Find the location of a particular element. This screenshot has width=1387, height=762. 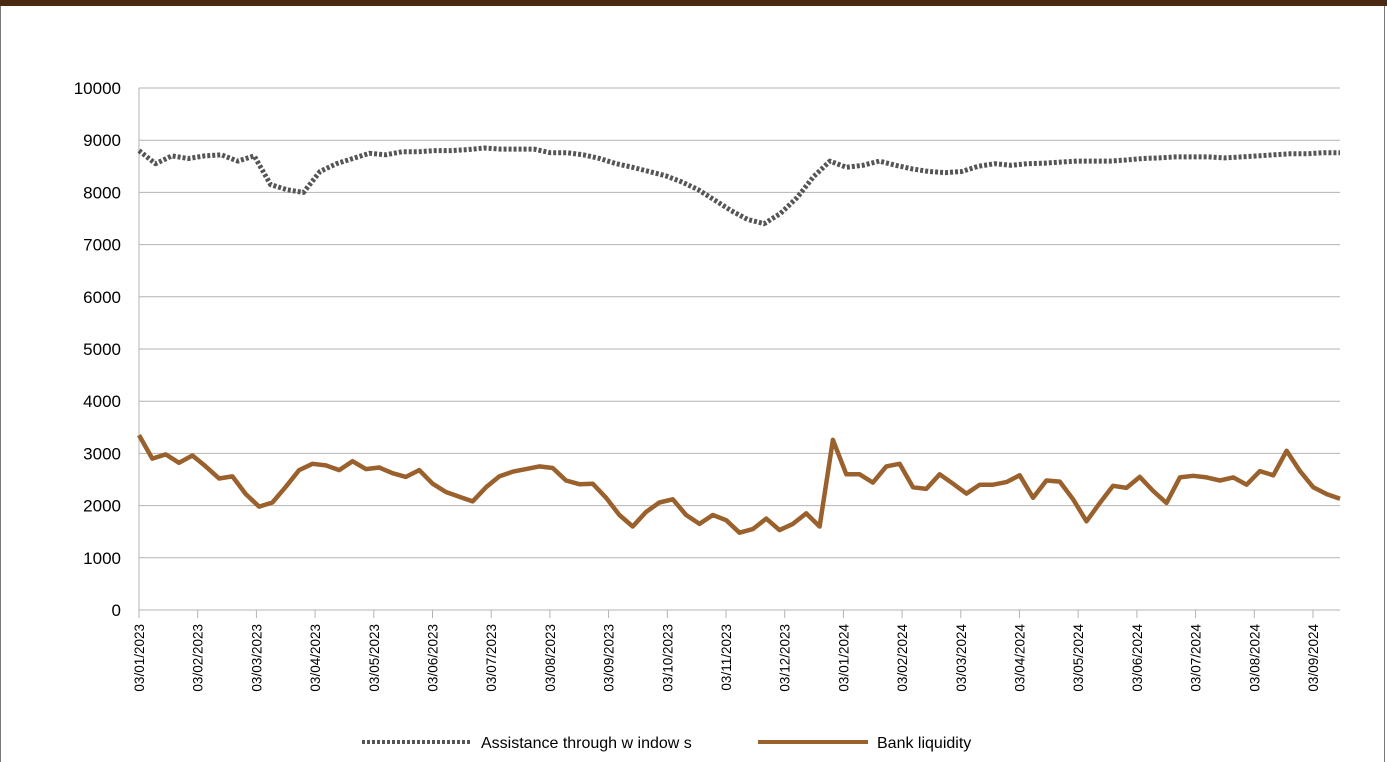

legend-label: Bank liquidity is located at coordinates (924, 743).